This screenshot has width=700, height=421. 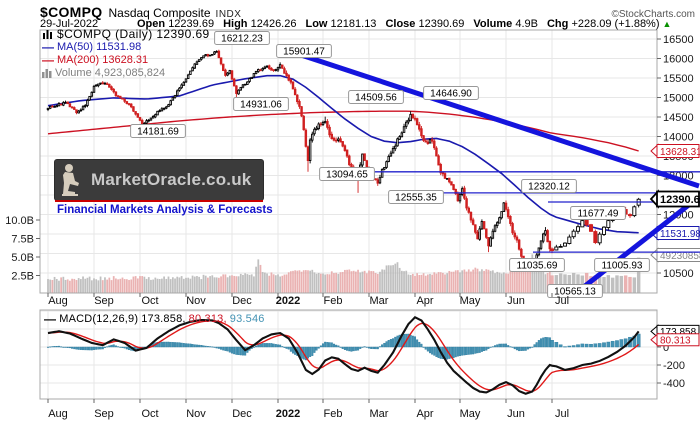 I want to click on watermark-divider, so click(x=159, y=201).